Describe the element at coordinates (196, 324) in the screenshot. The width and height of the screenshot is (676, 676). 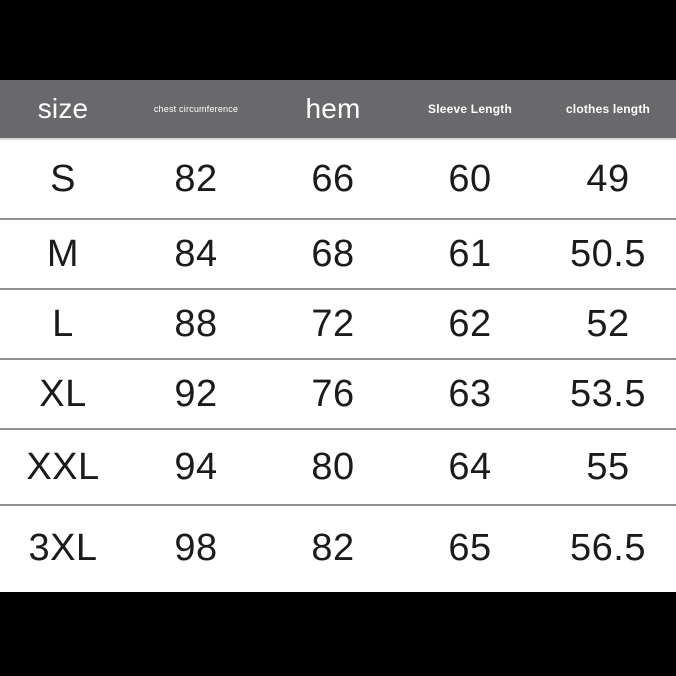
I see `cell-chest-circumference: 88` at that location.